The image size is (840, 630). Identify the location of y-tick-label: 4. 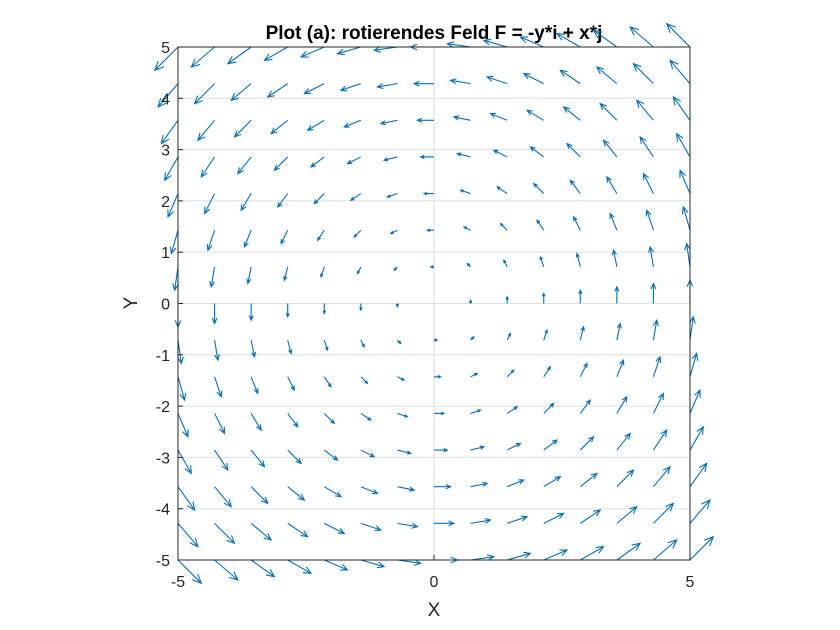
(165, 99).